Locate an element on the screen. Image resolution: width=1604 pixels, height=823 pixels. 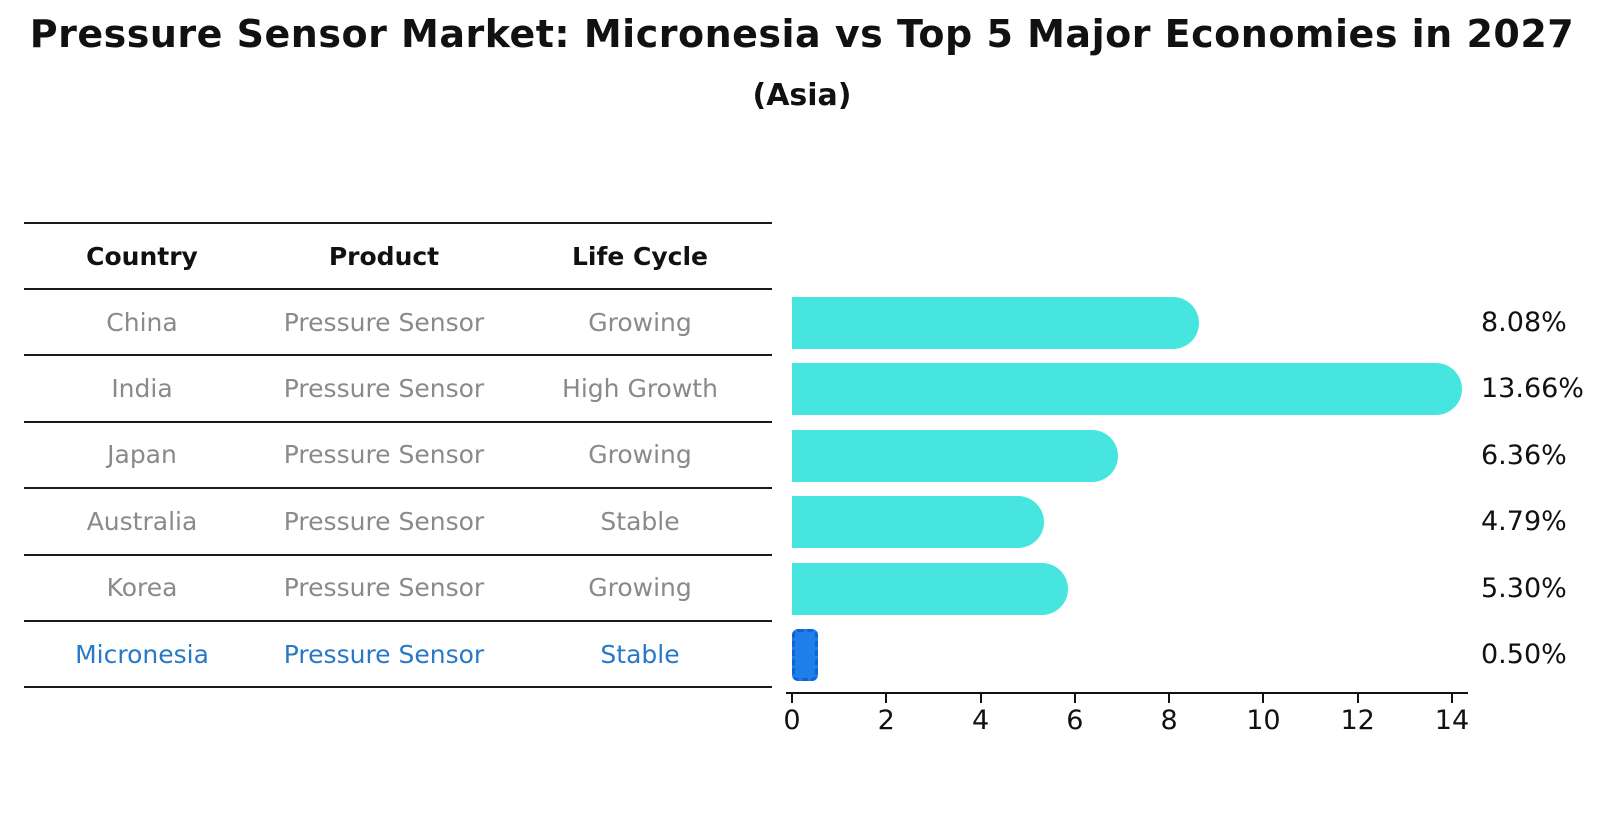
x-axis-tick-label: 8 is located at coordinates (1169, 720).